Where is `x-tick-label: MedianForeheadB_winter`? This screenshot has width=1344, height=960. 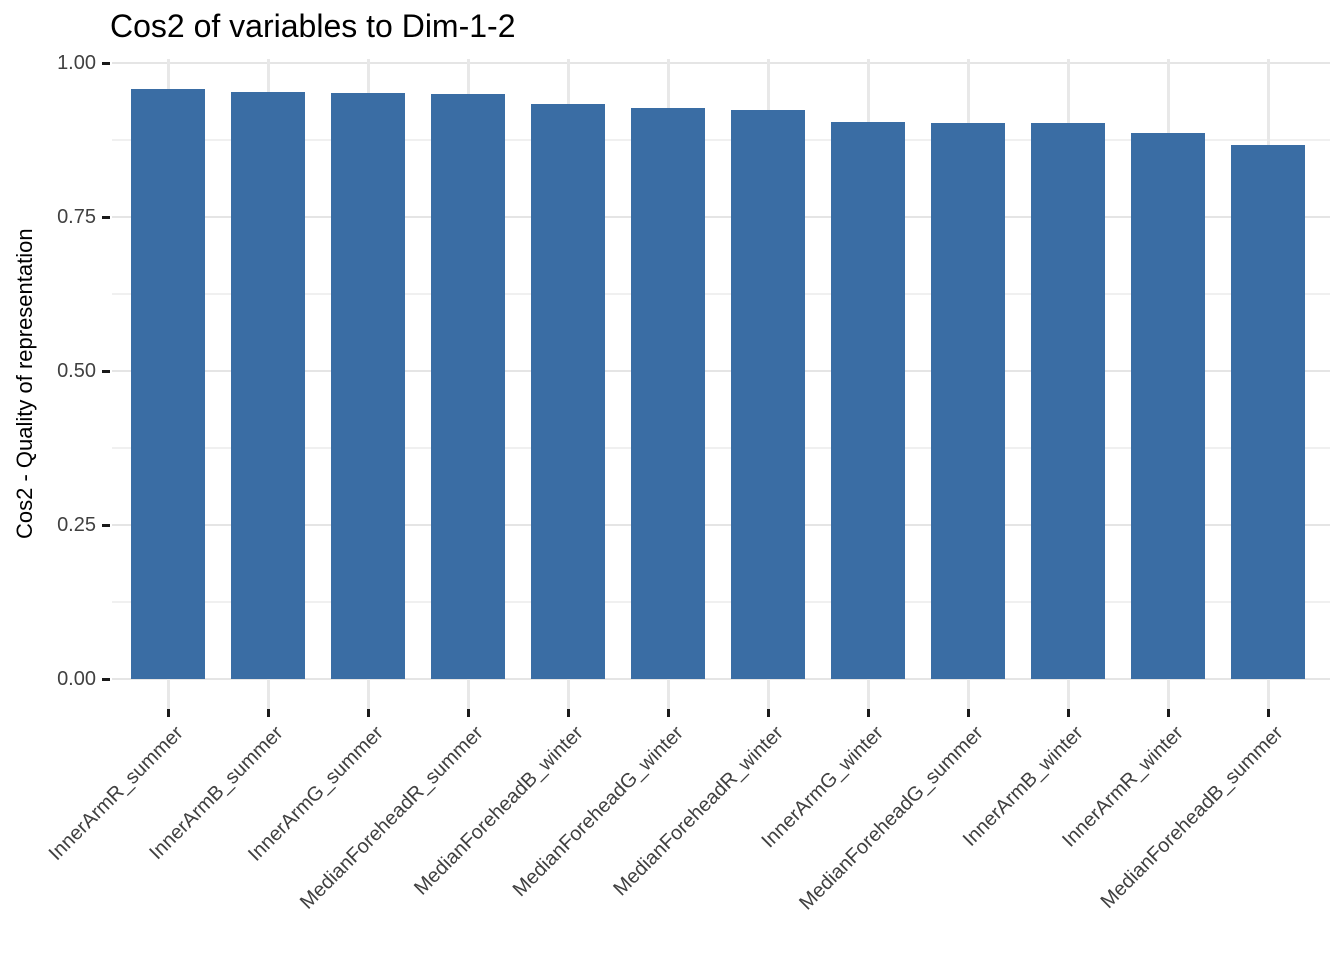
x-tick-label: MedianForeheadB_winter is located at coordinates (499, 811).